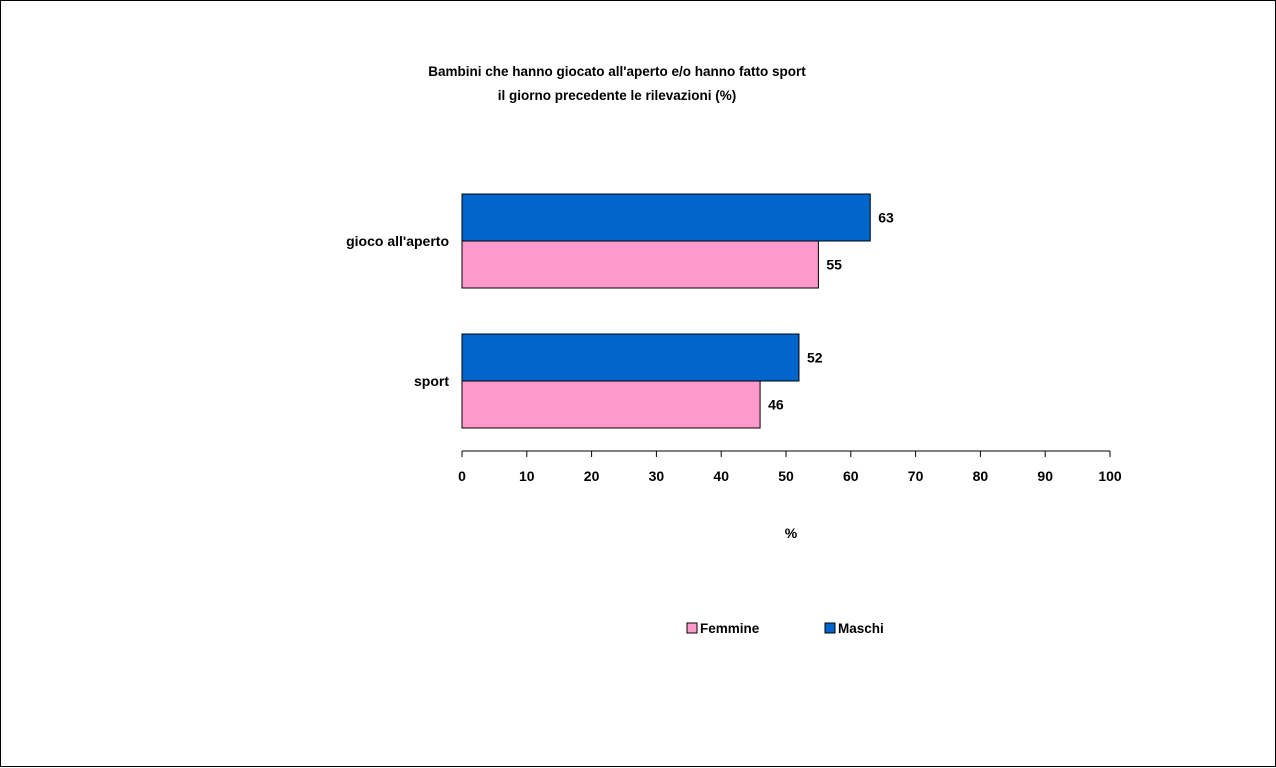  What do you see at coordinates (721, 476) in the screenshot?
I see `x-tick-label: 40` at bounding box center [721, 476].